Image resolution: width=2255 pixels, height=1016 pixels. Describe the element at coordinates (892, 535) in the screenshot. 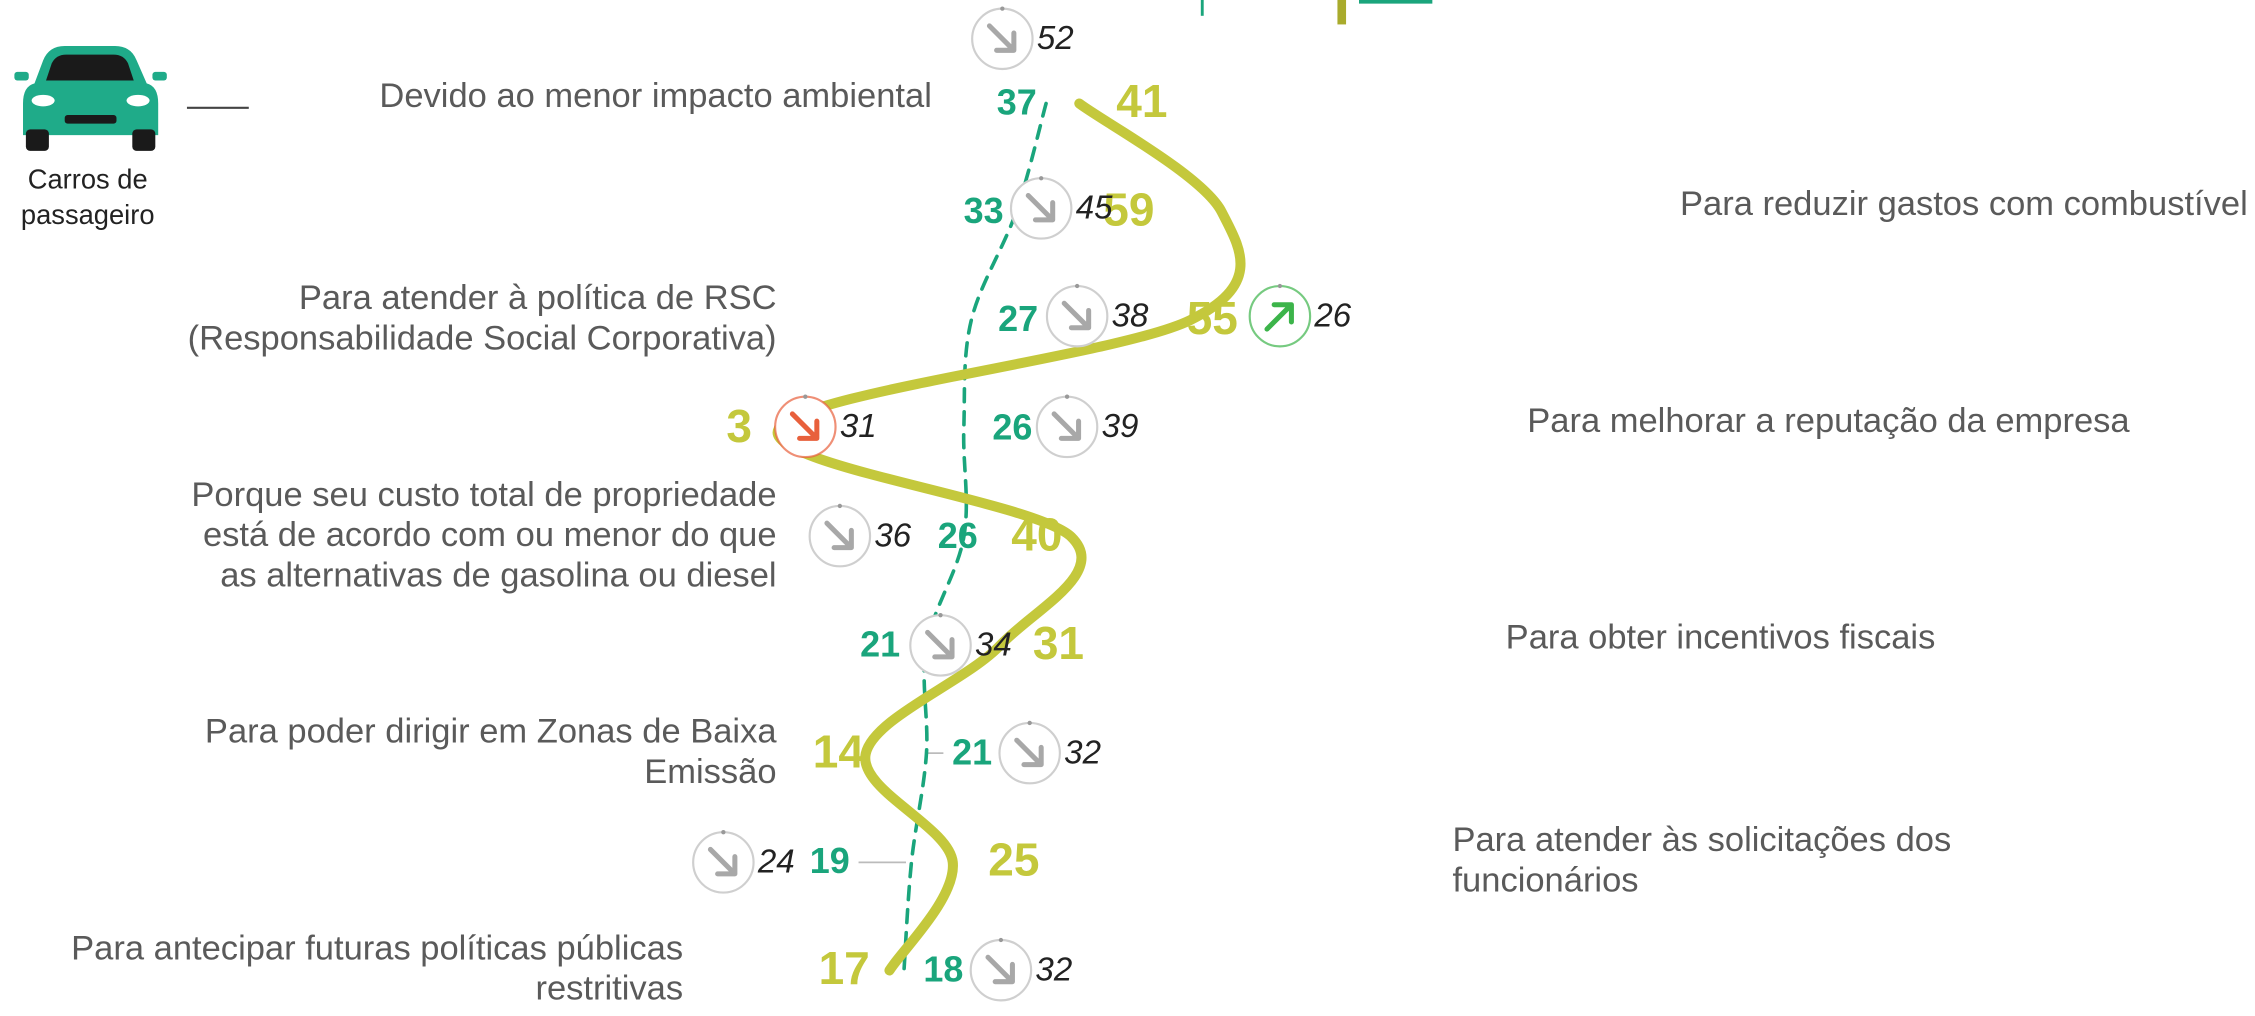

I see `marker-value: 36` at that location.